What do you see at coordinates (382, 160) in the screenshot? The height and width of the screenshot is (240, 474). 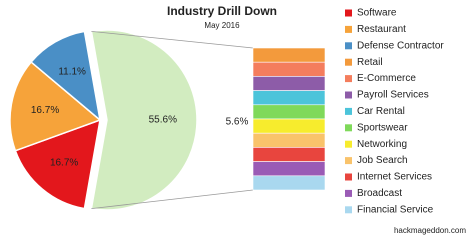 I see `legend-label: Job Search` at bounding box center [382, 160].